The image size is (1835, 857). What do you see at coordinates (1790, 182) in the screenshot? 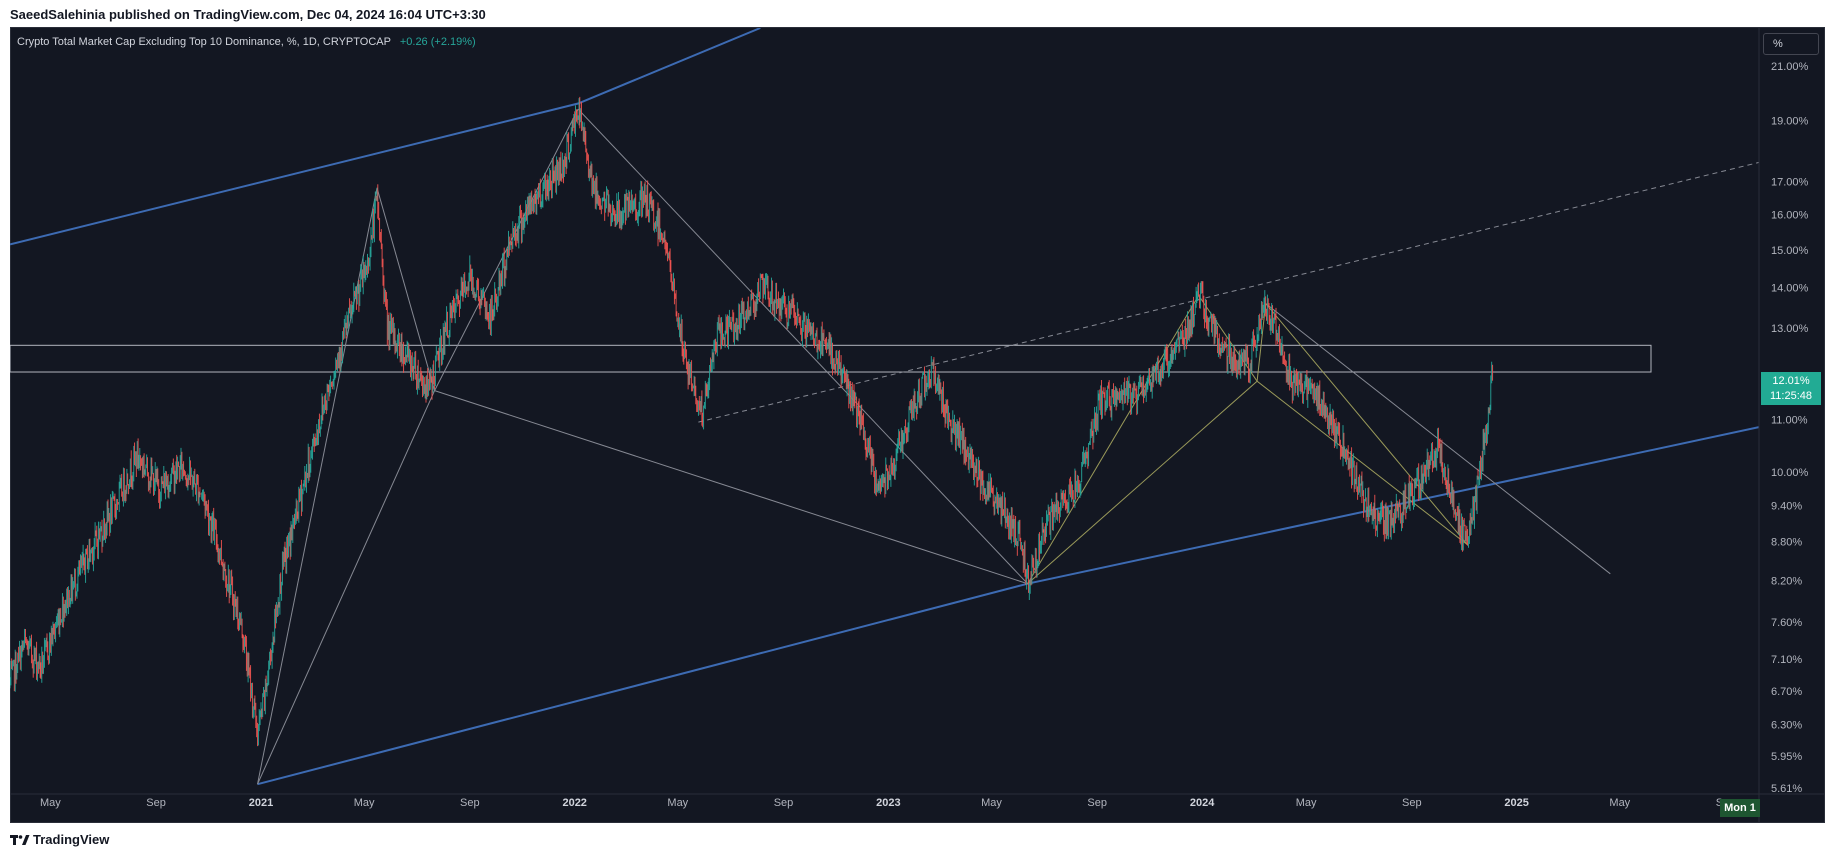
I see `y-tick-label: 17.00%` at bounding box center [1790, 182].